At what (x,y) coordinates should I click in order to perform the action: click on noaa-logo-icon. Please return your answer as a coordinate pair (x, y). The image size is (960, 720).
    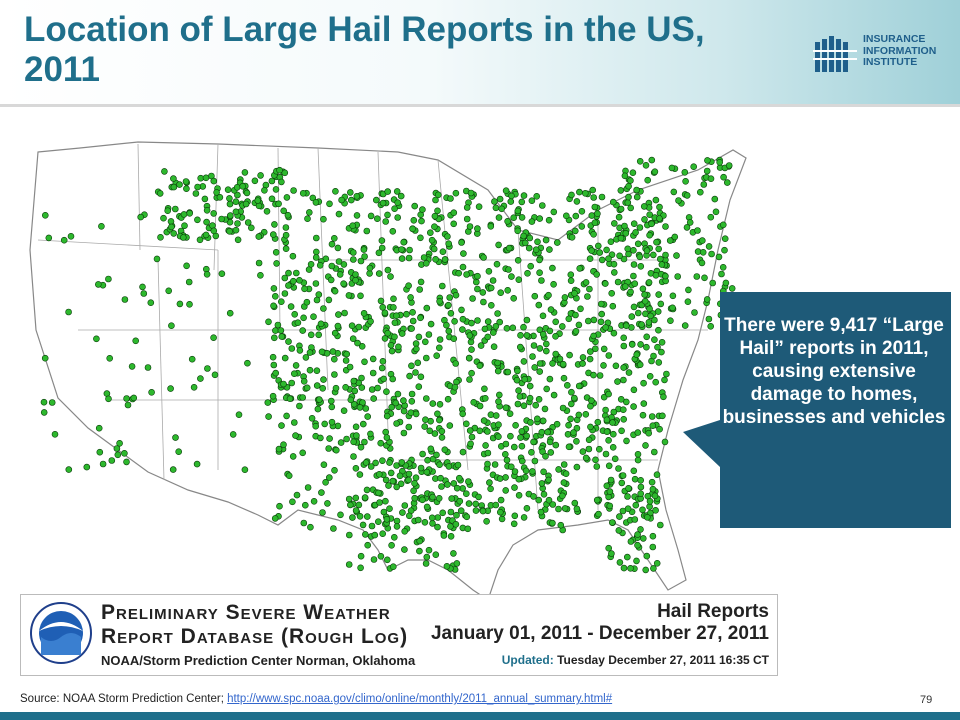
    Looking at the image, I should click on (61, 633).